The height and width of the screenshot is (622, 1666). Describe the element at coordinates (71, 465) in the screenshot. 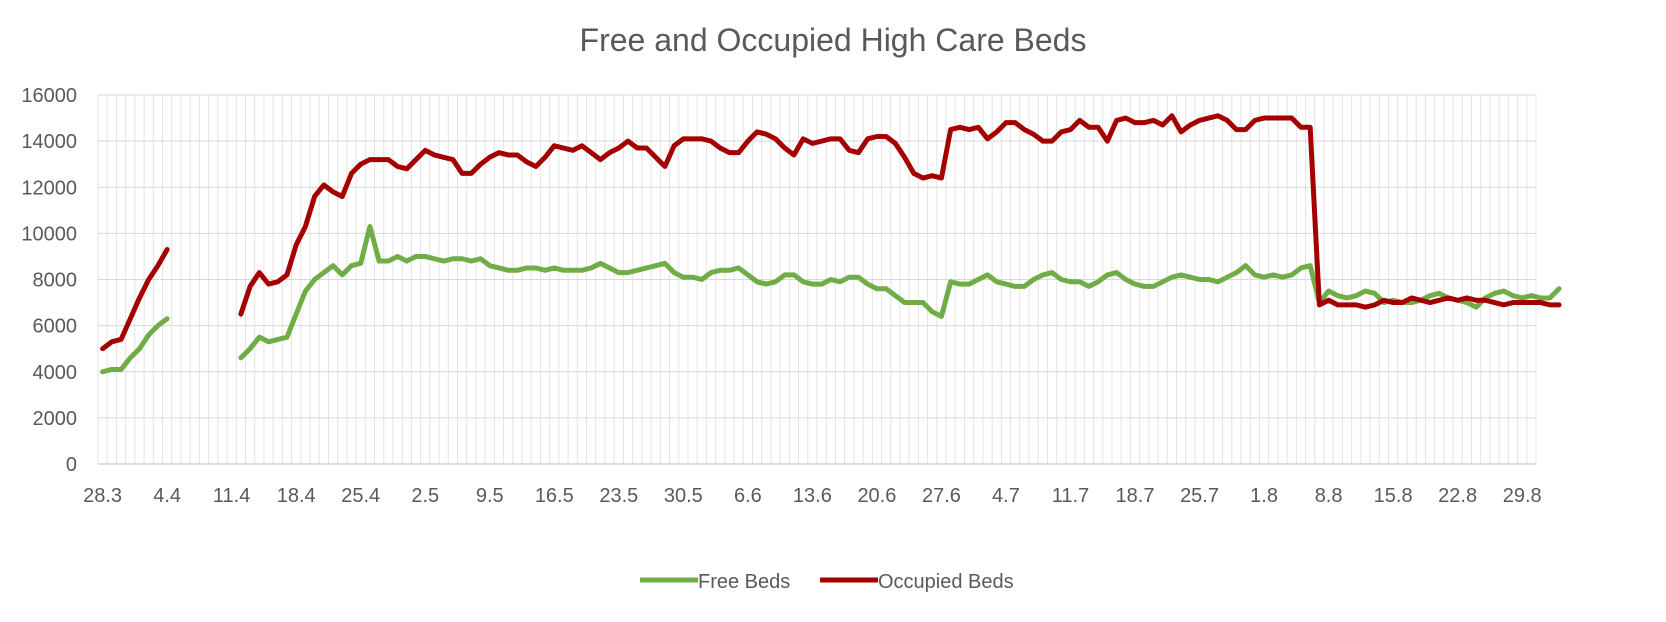

I see `y-tick-label: 0` at that location.